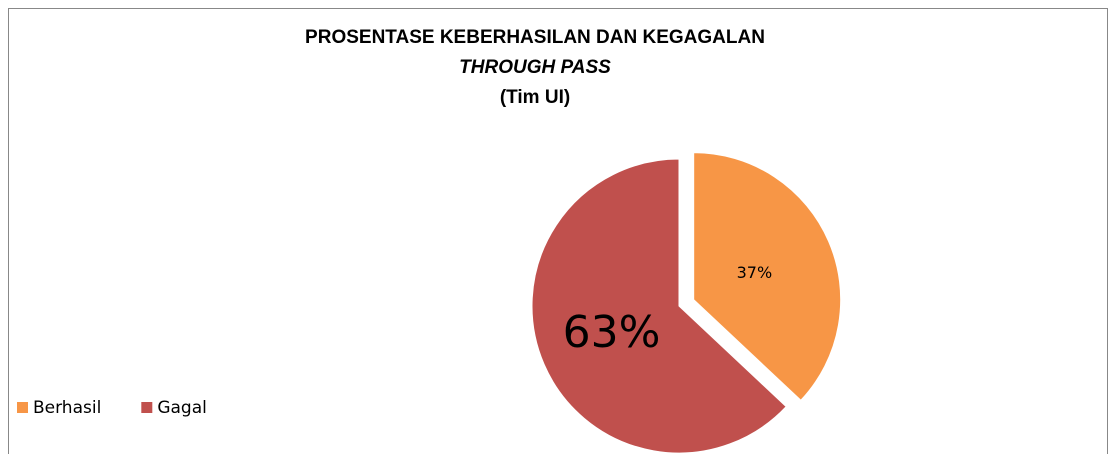  What do you see at coordinates (535, 37) in the screenshot?
I see `chart-title: PROSENTASE KEBERHASILAN DAN KEGAGALAN` at bounding box center [535, 37].